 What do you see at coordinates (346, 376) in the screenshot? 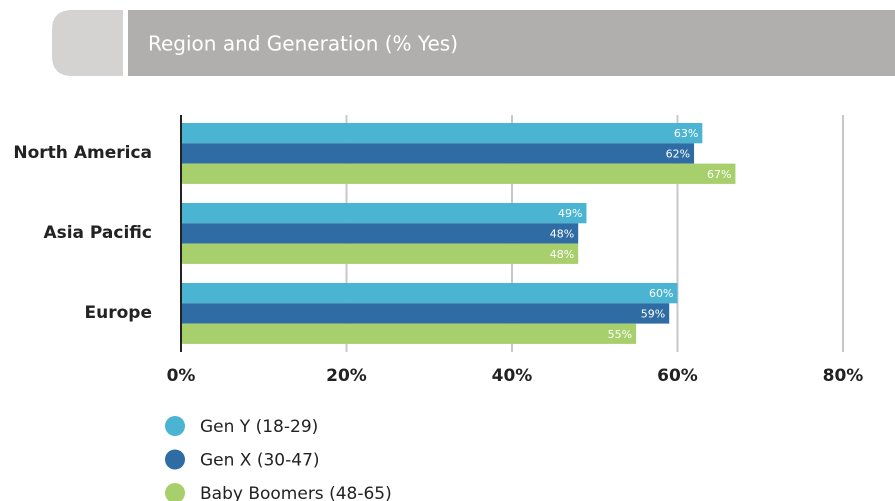
I see `x-tick-label: 20%` at bounding box center [346, 376].